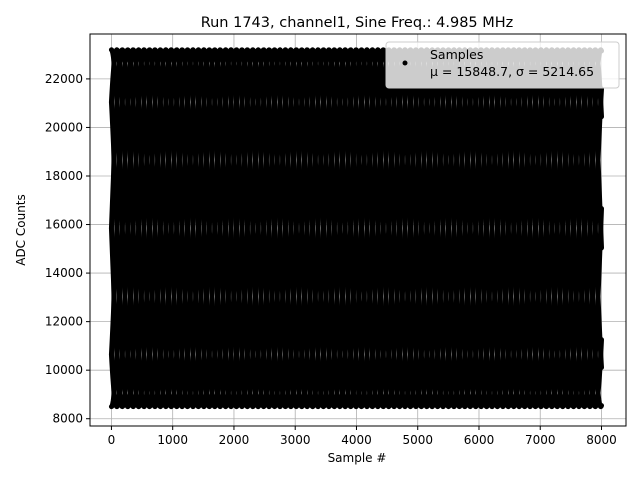  Describe the element at coordinates (64, 322) in the screenshot. I see `y-tick-label: 12000` at that location.